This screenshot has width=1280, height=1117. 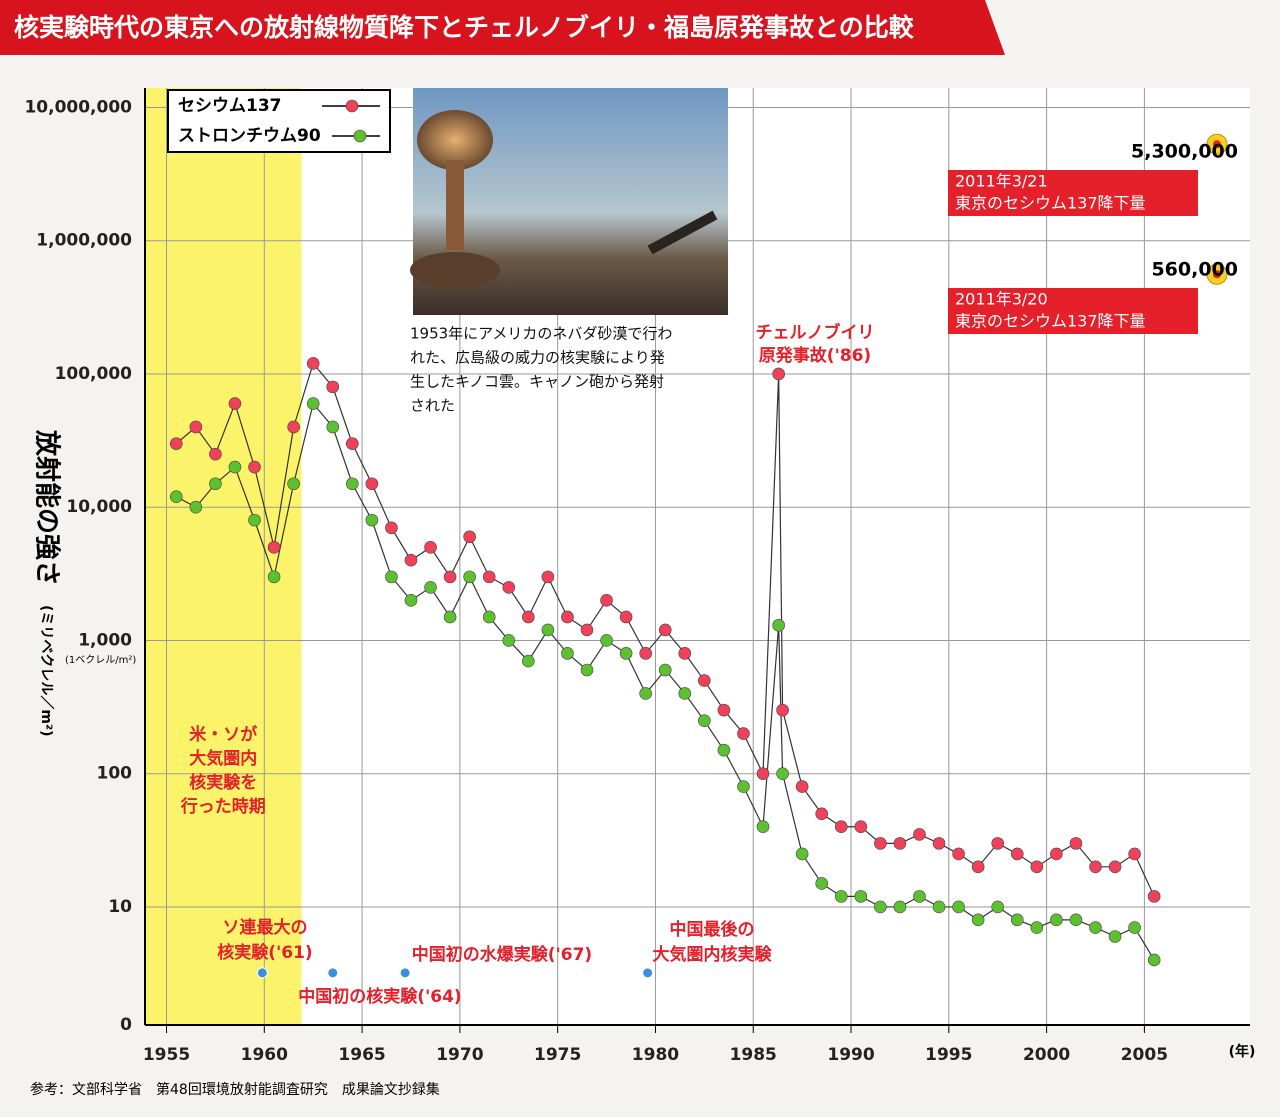 I want to click on x-tick-label: 2000, so click(x=1046, y=1055).